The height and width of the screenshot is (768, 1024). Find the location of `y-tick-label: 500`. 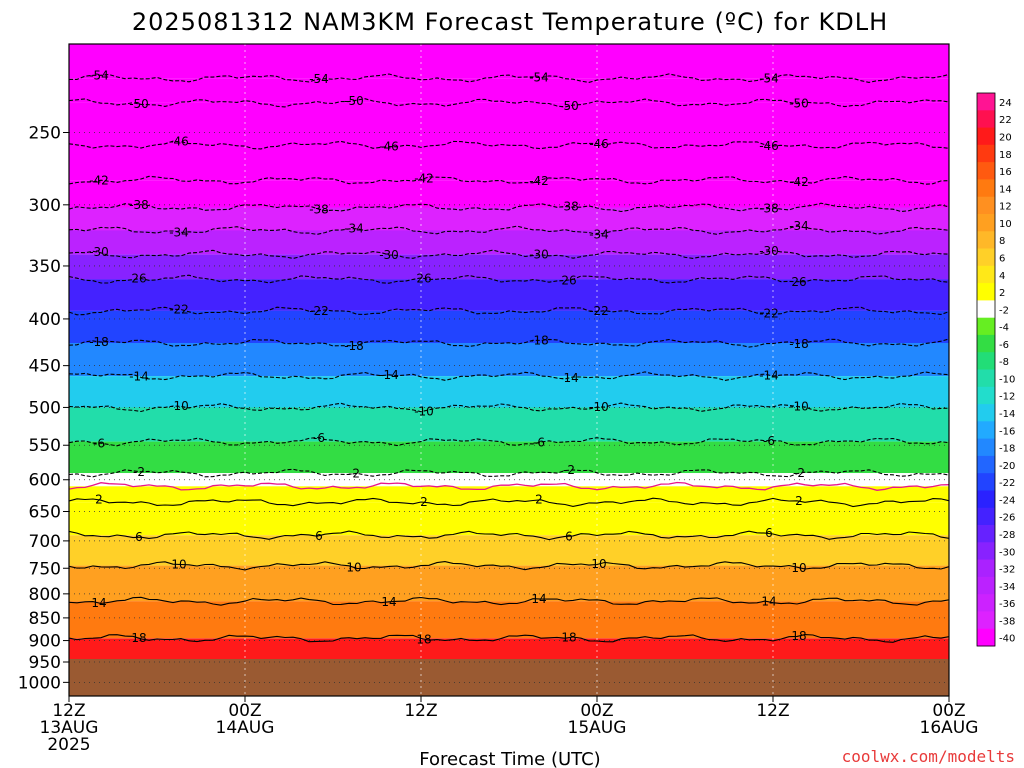

y-tick-label: 500 is located at coordinates (45, 408).